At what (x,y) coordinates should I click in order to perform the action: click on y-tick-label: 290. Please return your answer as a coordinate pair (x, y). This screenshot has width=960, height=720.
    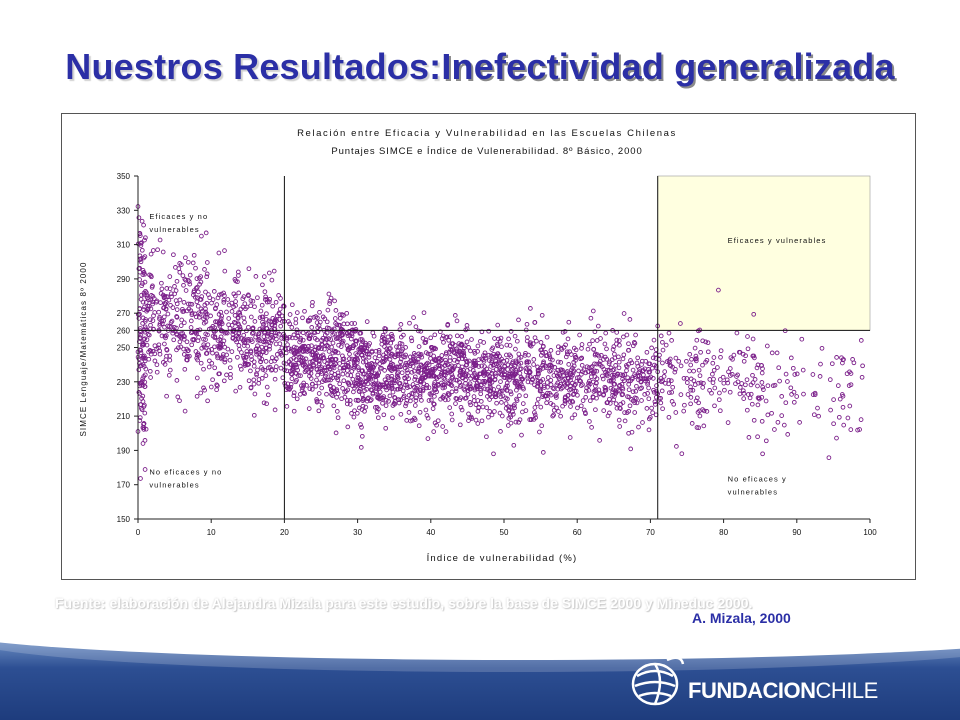
    Looking at the image, I should click on (124, 279).